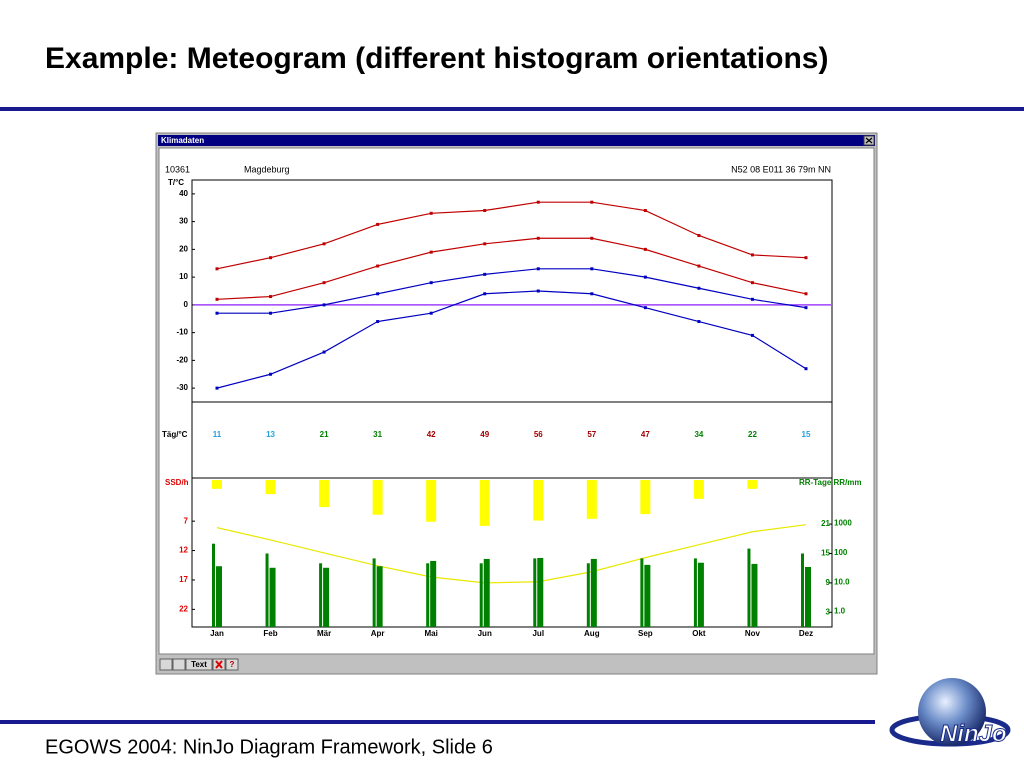 The image size is (1024, 768). Describe the element at coordinates (324, 434) in the screenshot. I see `row-value: 21` at that location.